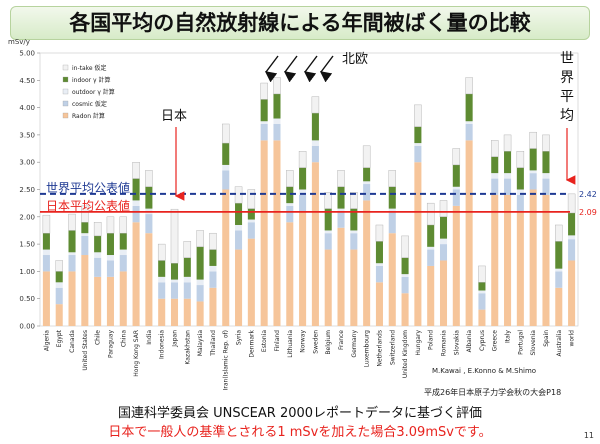  Describe the element at coordinates (484, 371) in the screenshot. I see `credit-text: M.Kawai , E.Konno & M.Shimo` at that location.